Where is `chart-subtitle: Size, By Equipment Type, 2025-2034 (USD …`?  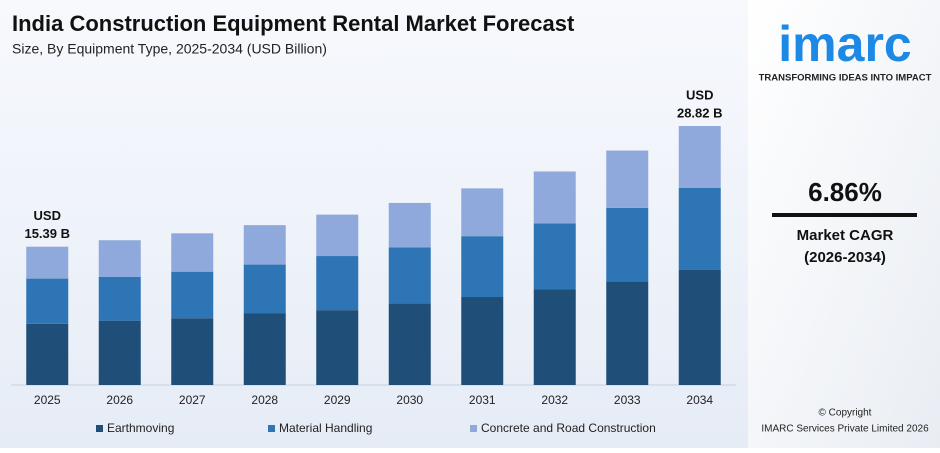 chart-subtitle: Size, By Equipment Type, 2025-2034 (USD … is located at coordinates (169, 49).